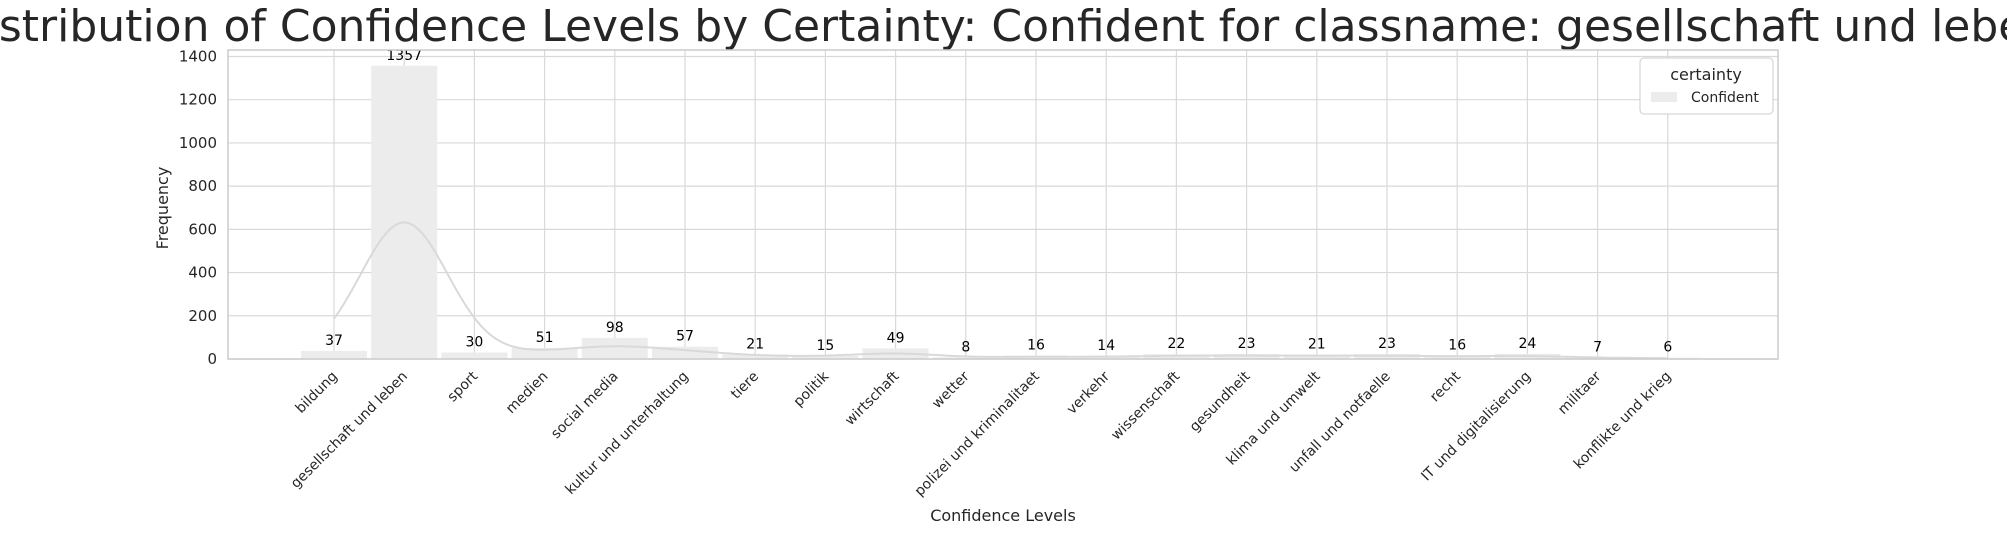 The image size is (2007, 535). I want to click on data-label: 49, so click(896, 338).